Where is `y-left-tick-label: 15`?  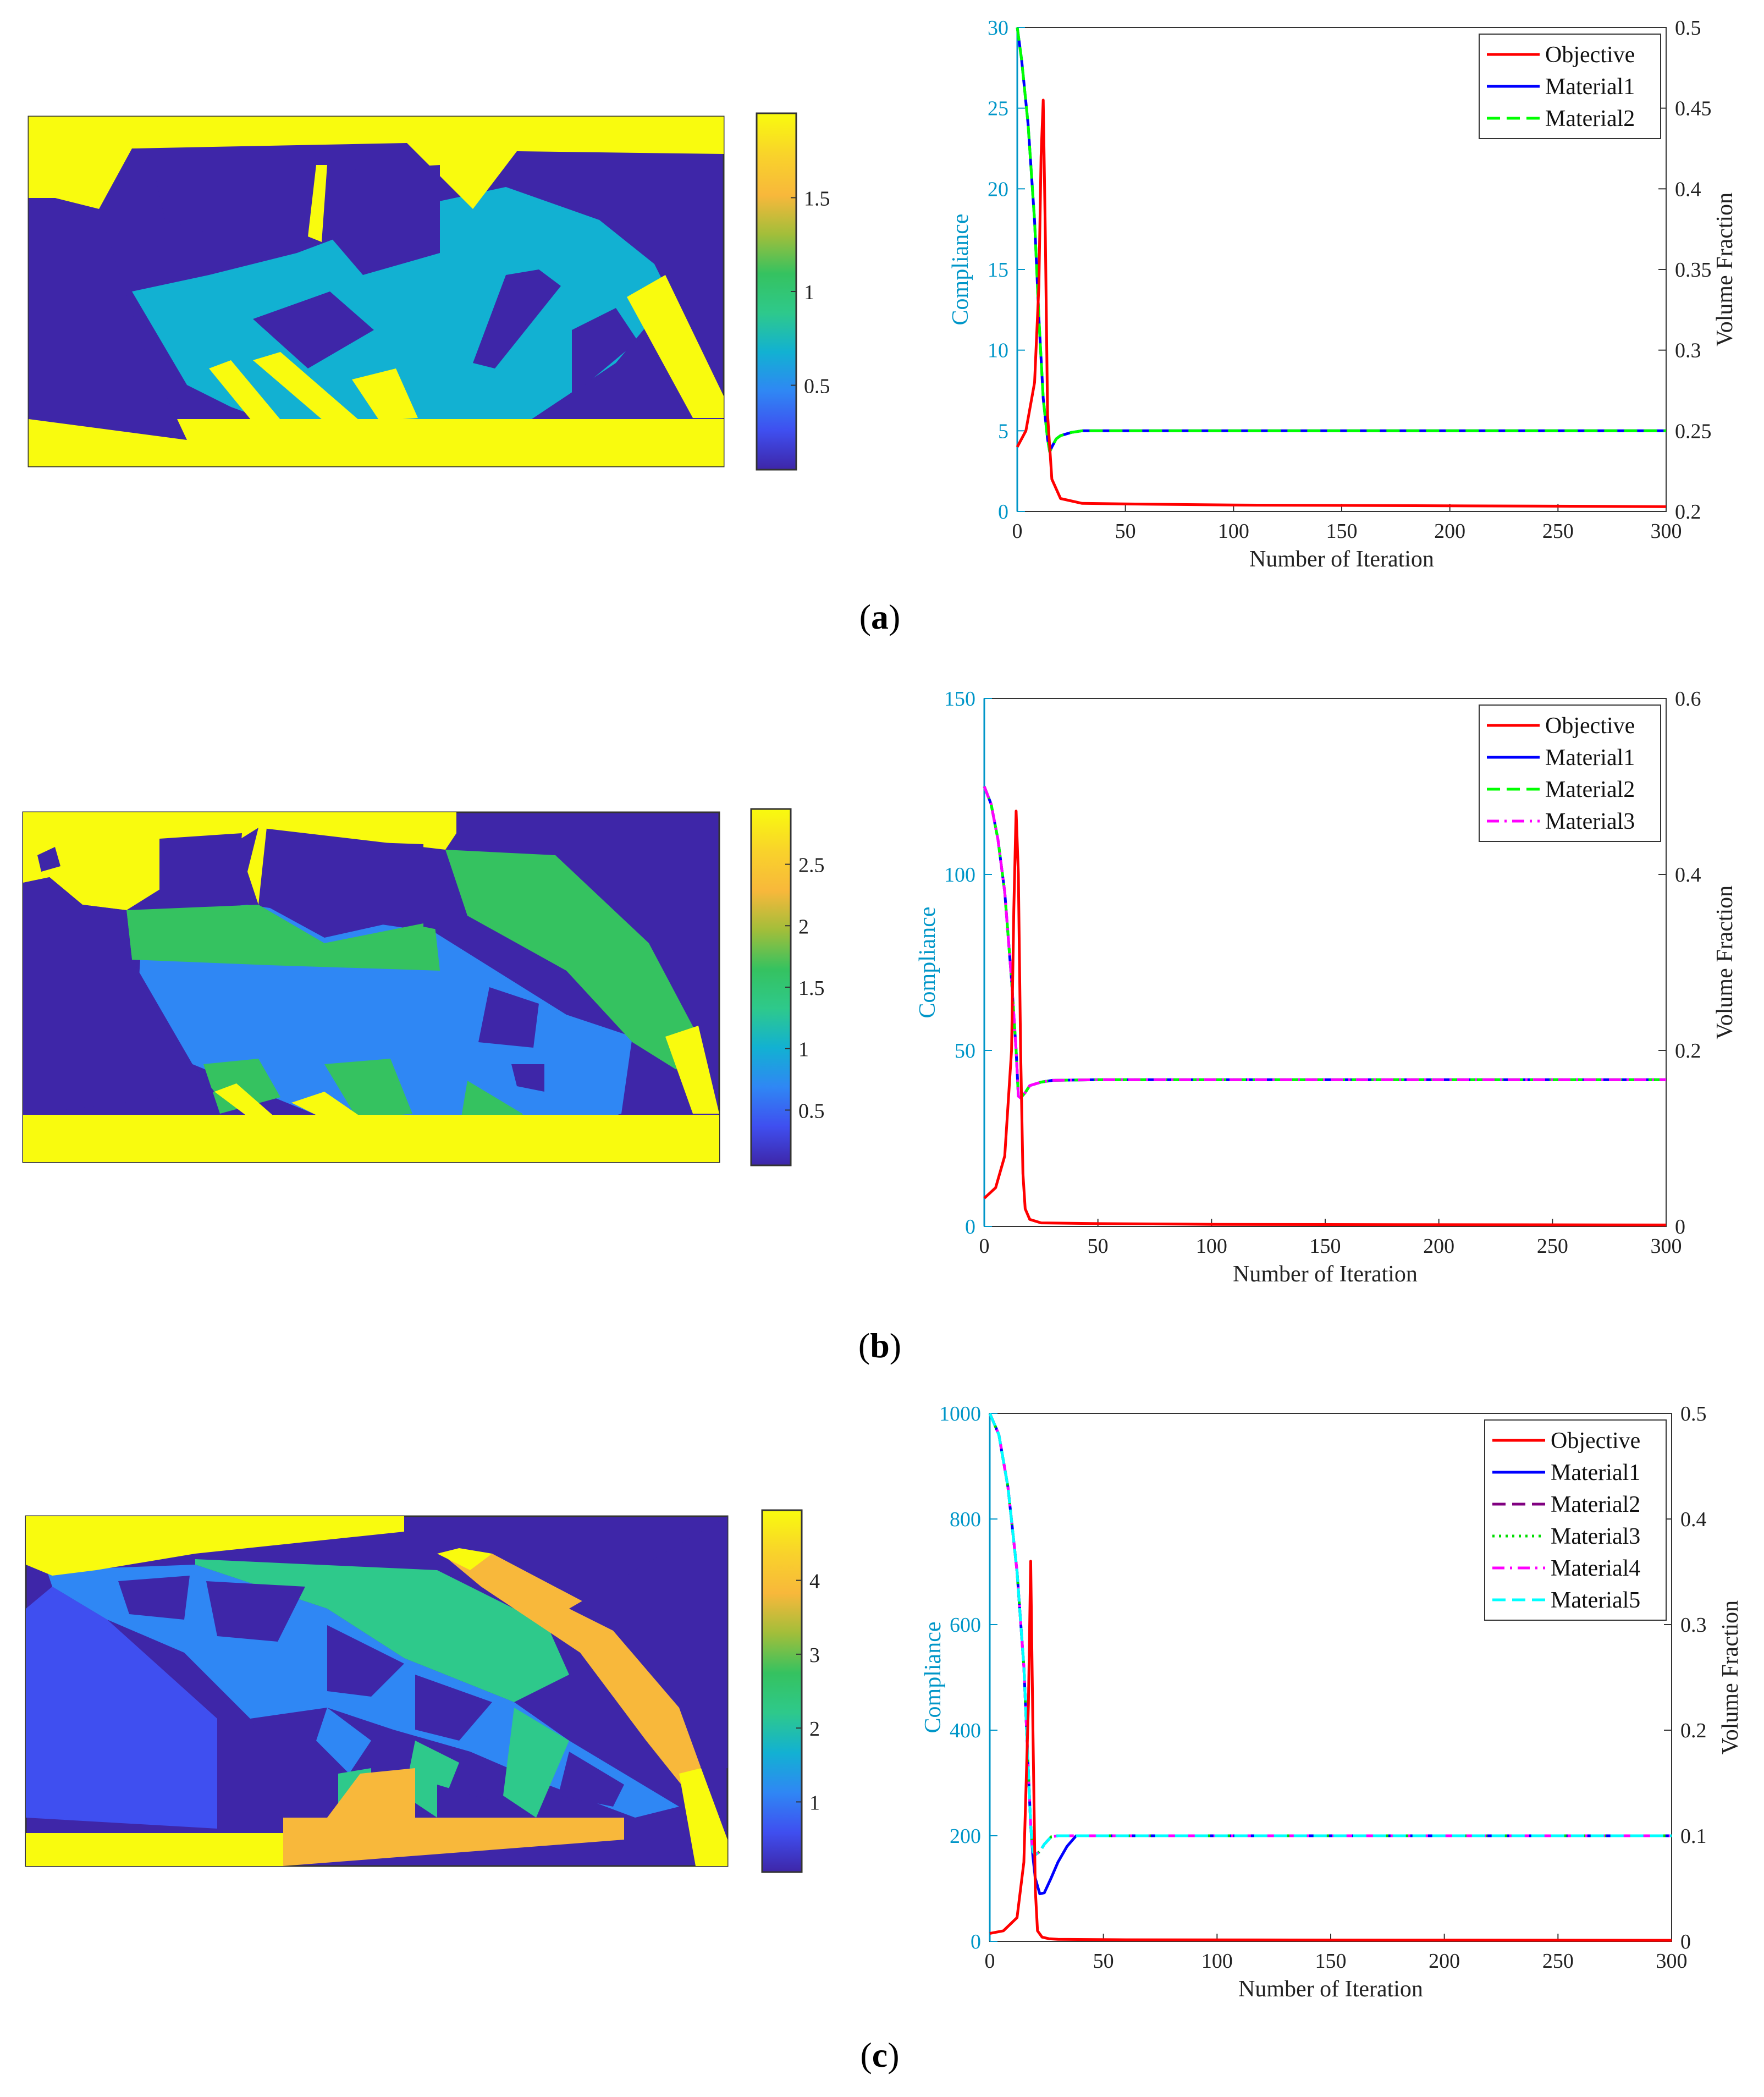
y-left-tick-label: 15 is located at coordinates (998, 270).